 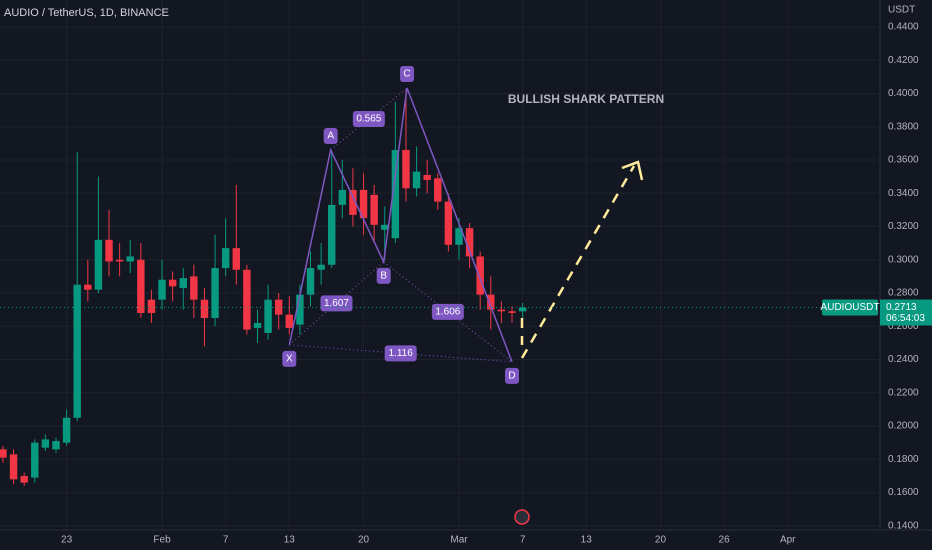 I want to click on symbol-tag, so click(x=850, y=307).